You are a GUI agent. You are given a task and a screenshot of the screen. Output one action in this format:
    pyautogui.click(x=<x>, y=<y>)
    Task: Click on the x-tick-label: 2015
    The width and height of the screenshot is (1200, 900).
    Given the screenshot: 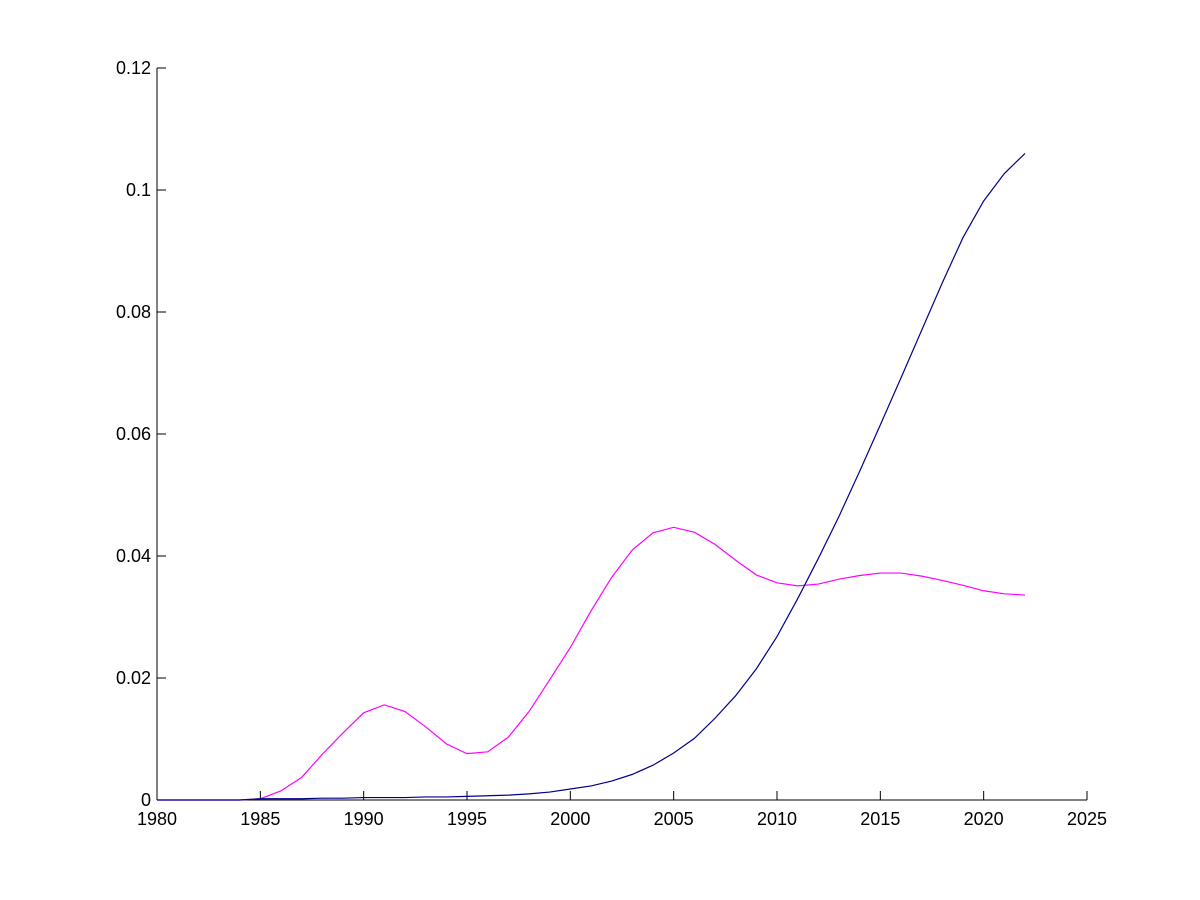 What is the action you would take?
    pyautogui.click(x=880, y=819)
    